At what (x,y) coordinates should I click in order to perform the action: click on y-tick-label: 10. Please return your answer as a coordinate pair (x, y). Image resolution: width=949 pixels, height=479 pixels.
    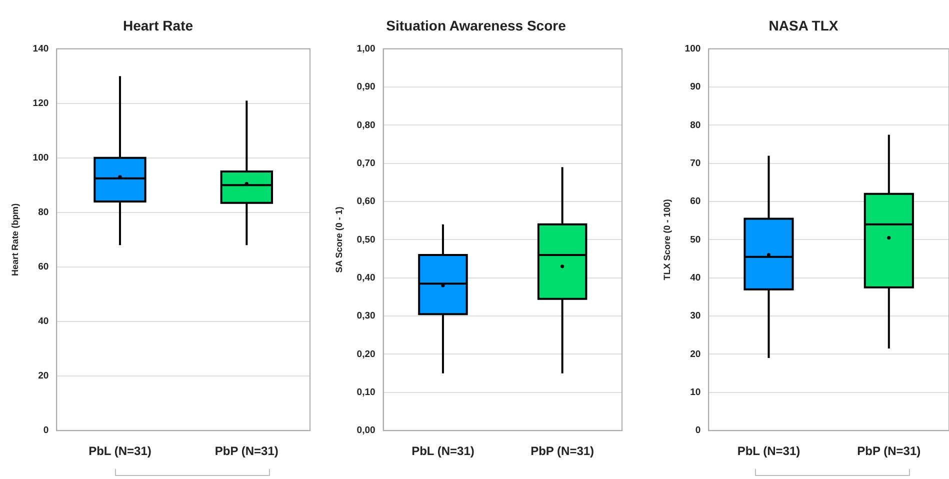
    Looking at the image, I should click on (695, 392).